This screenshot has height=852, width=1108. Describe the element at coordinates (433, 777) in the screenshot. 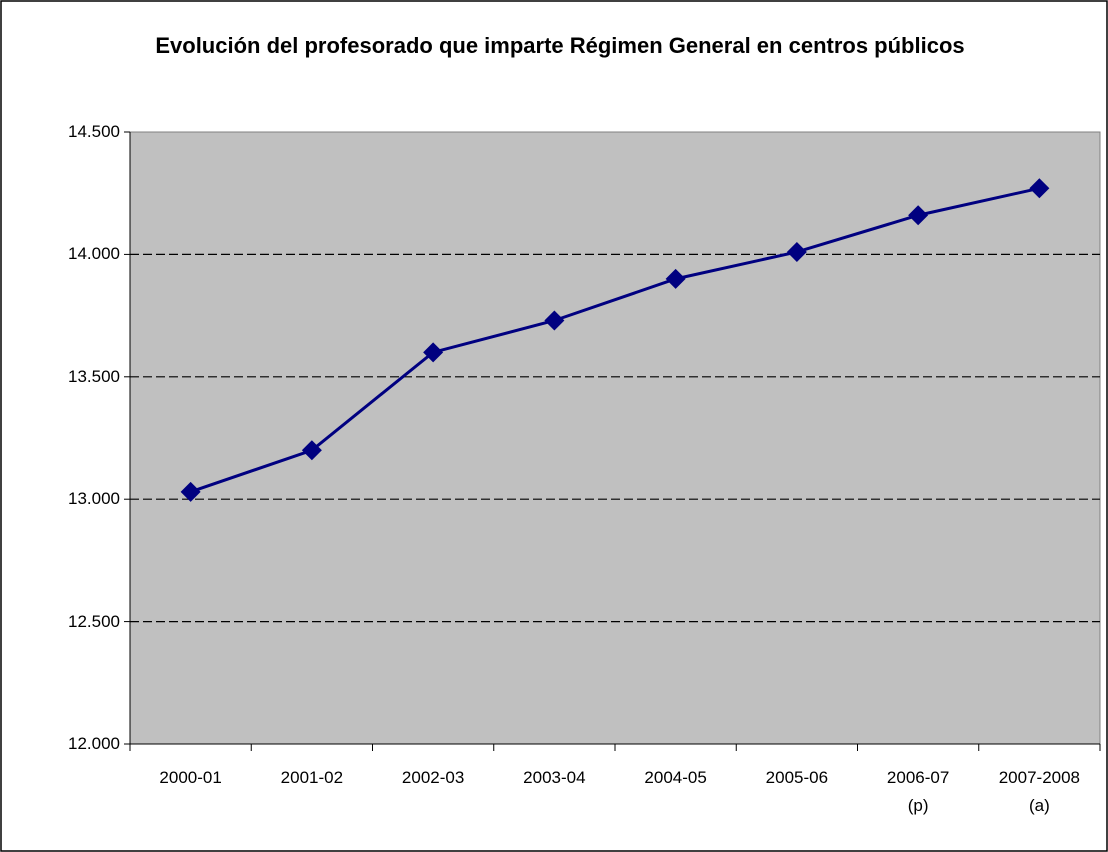

I see `x-tick-label: 2002-03` at that location.